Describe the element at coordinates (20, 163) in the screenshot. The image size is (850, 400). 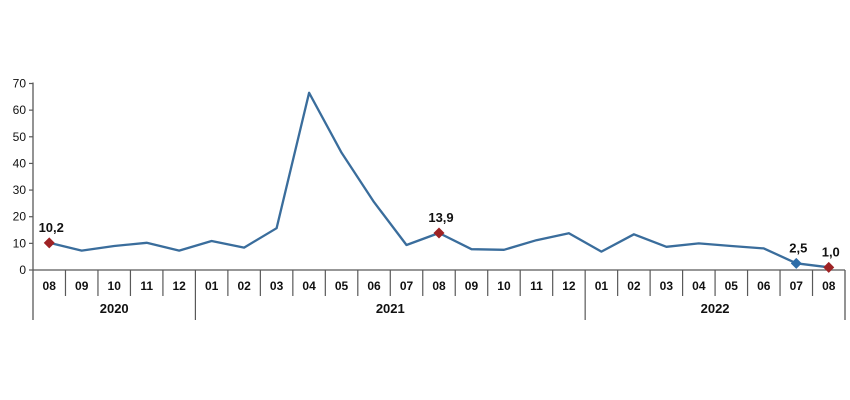
I see `y-axis-tick-label: 40` at that location.